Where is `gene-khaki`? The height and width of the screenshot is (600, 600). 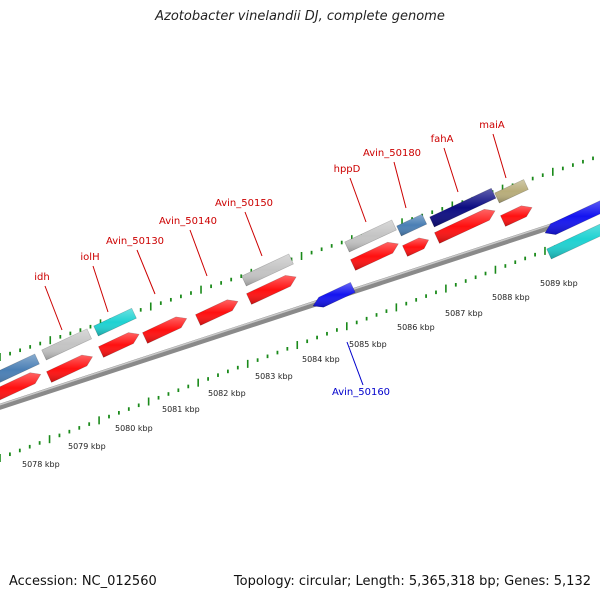
gene-khaki is located at coordinates (511, 191).